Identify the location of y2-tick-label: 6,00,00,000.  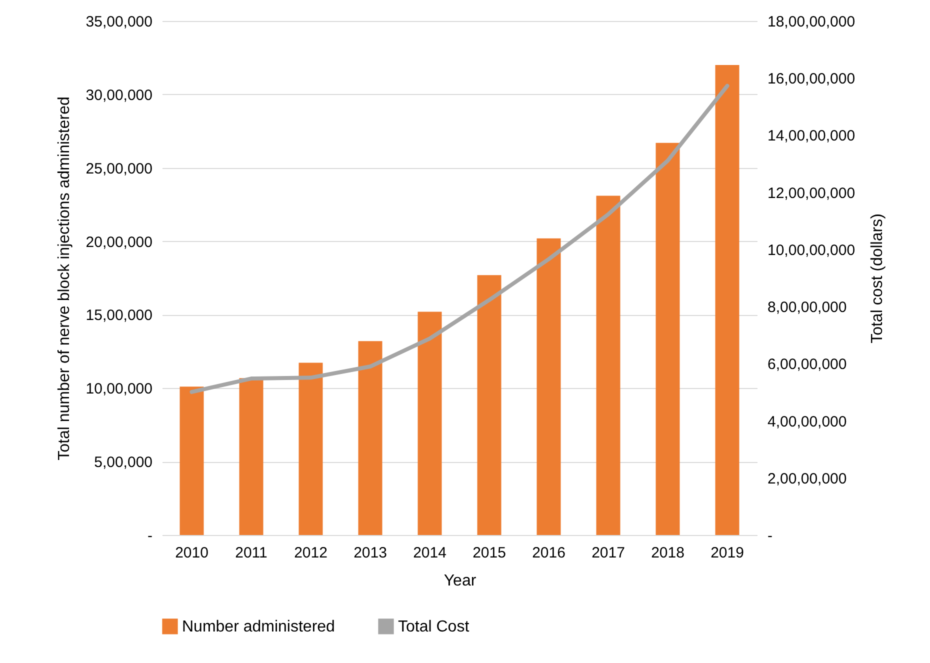
(807, 365).